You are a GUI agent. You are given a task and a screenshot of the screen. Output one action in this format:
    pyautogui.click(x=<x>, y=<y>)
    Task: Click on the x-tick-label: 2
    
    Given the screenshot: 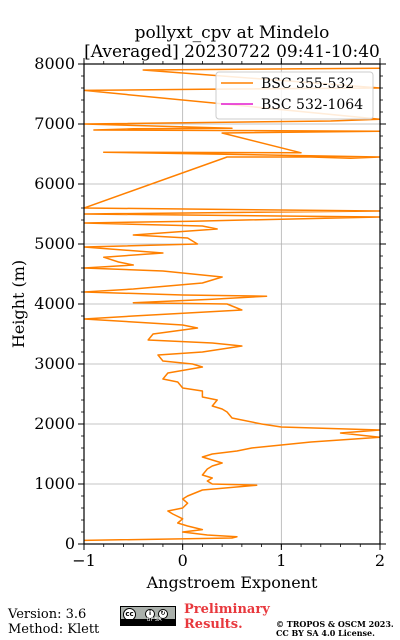 What is the action you would take?
    pyautogui.click(x=380, y=560)
    